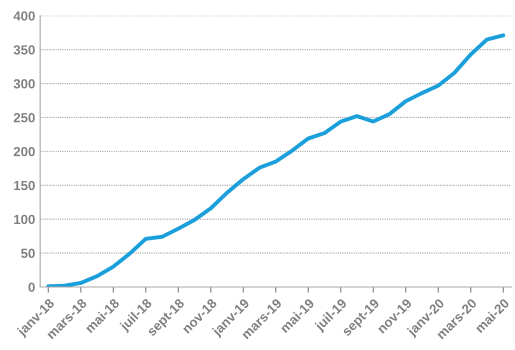  I want to click on y-tick-label: 400, so click(24, 16).